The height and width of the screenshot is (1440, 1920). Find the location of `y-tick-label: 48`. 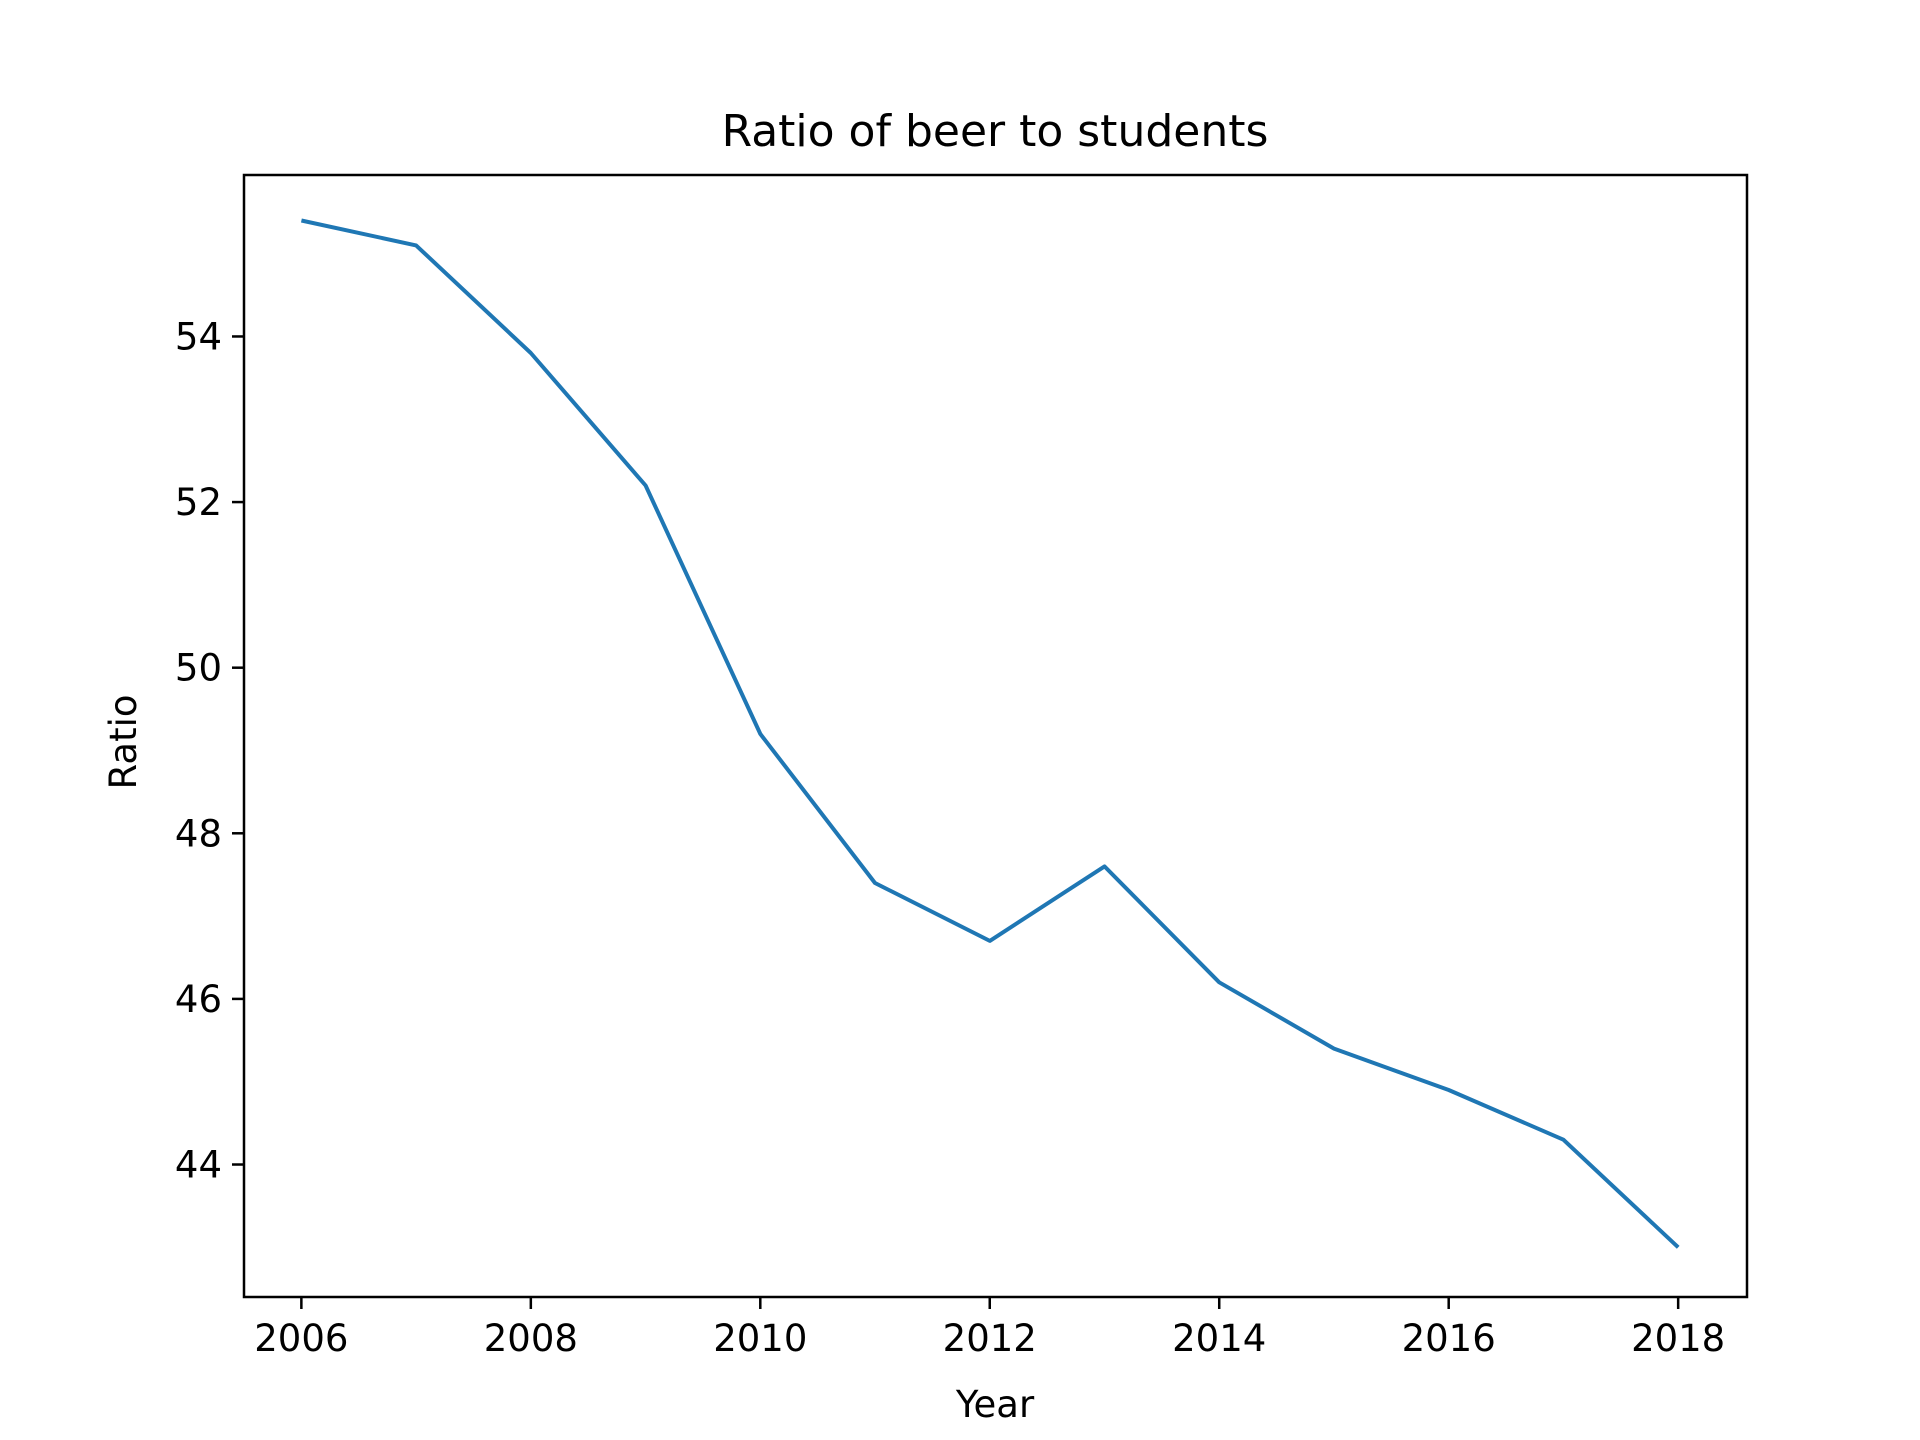

y-tick-label: 48 is located at coordinates (198, 833).